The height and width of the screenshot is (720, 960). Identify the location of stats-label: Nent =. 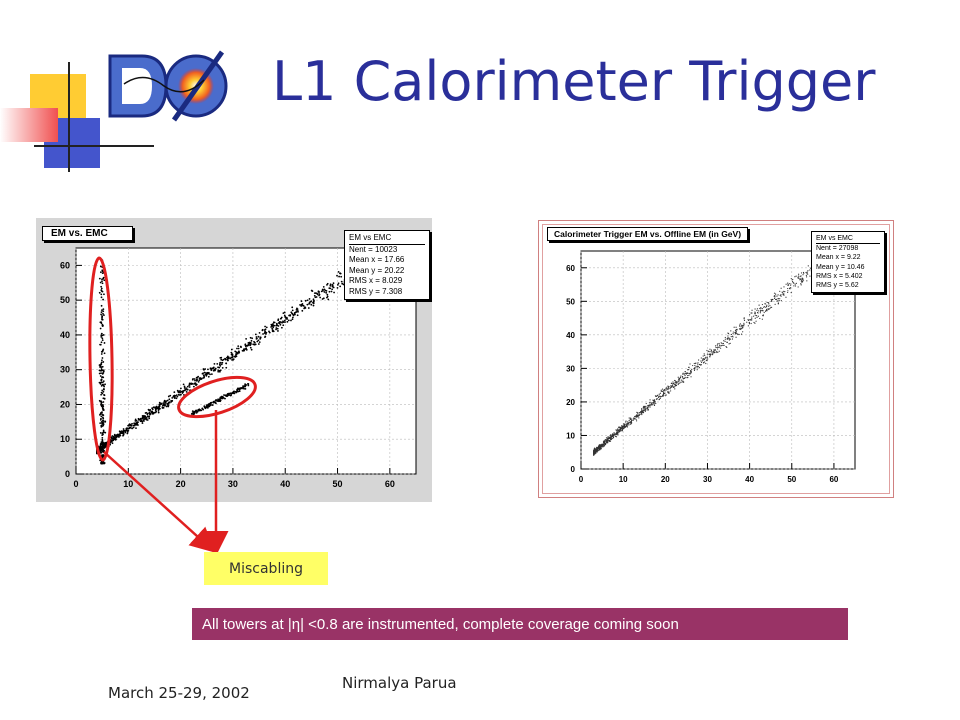
(361, 249).